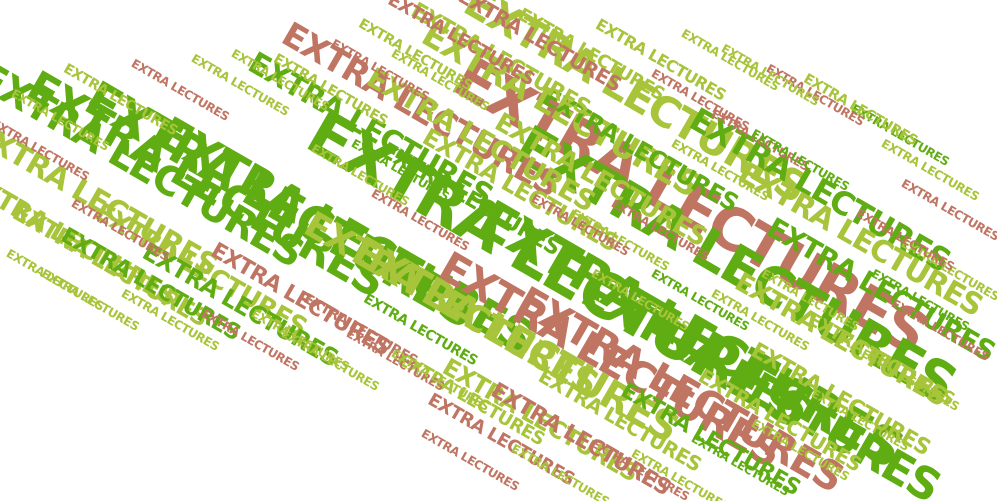  Describe the element at coordinates (860, 110) in the screenshot. I see `word-cloud-word: EXTRA LECTURES` at that location.